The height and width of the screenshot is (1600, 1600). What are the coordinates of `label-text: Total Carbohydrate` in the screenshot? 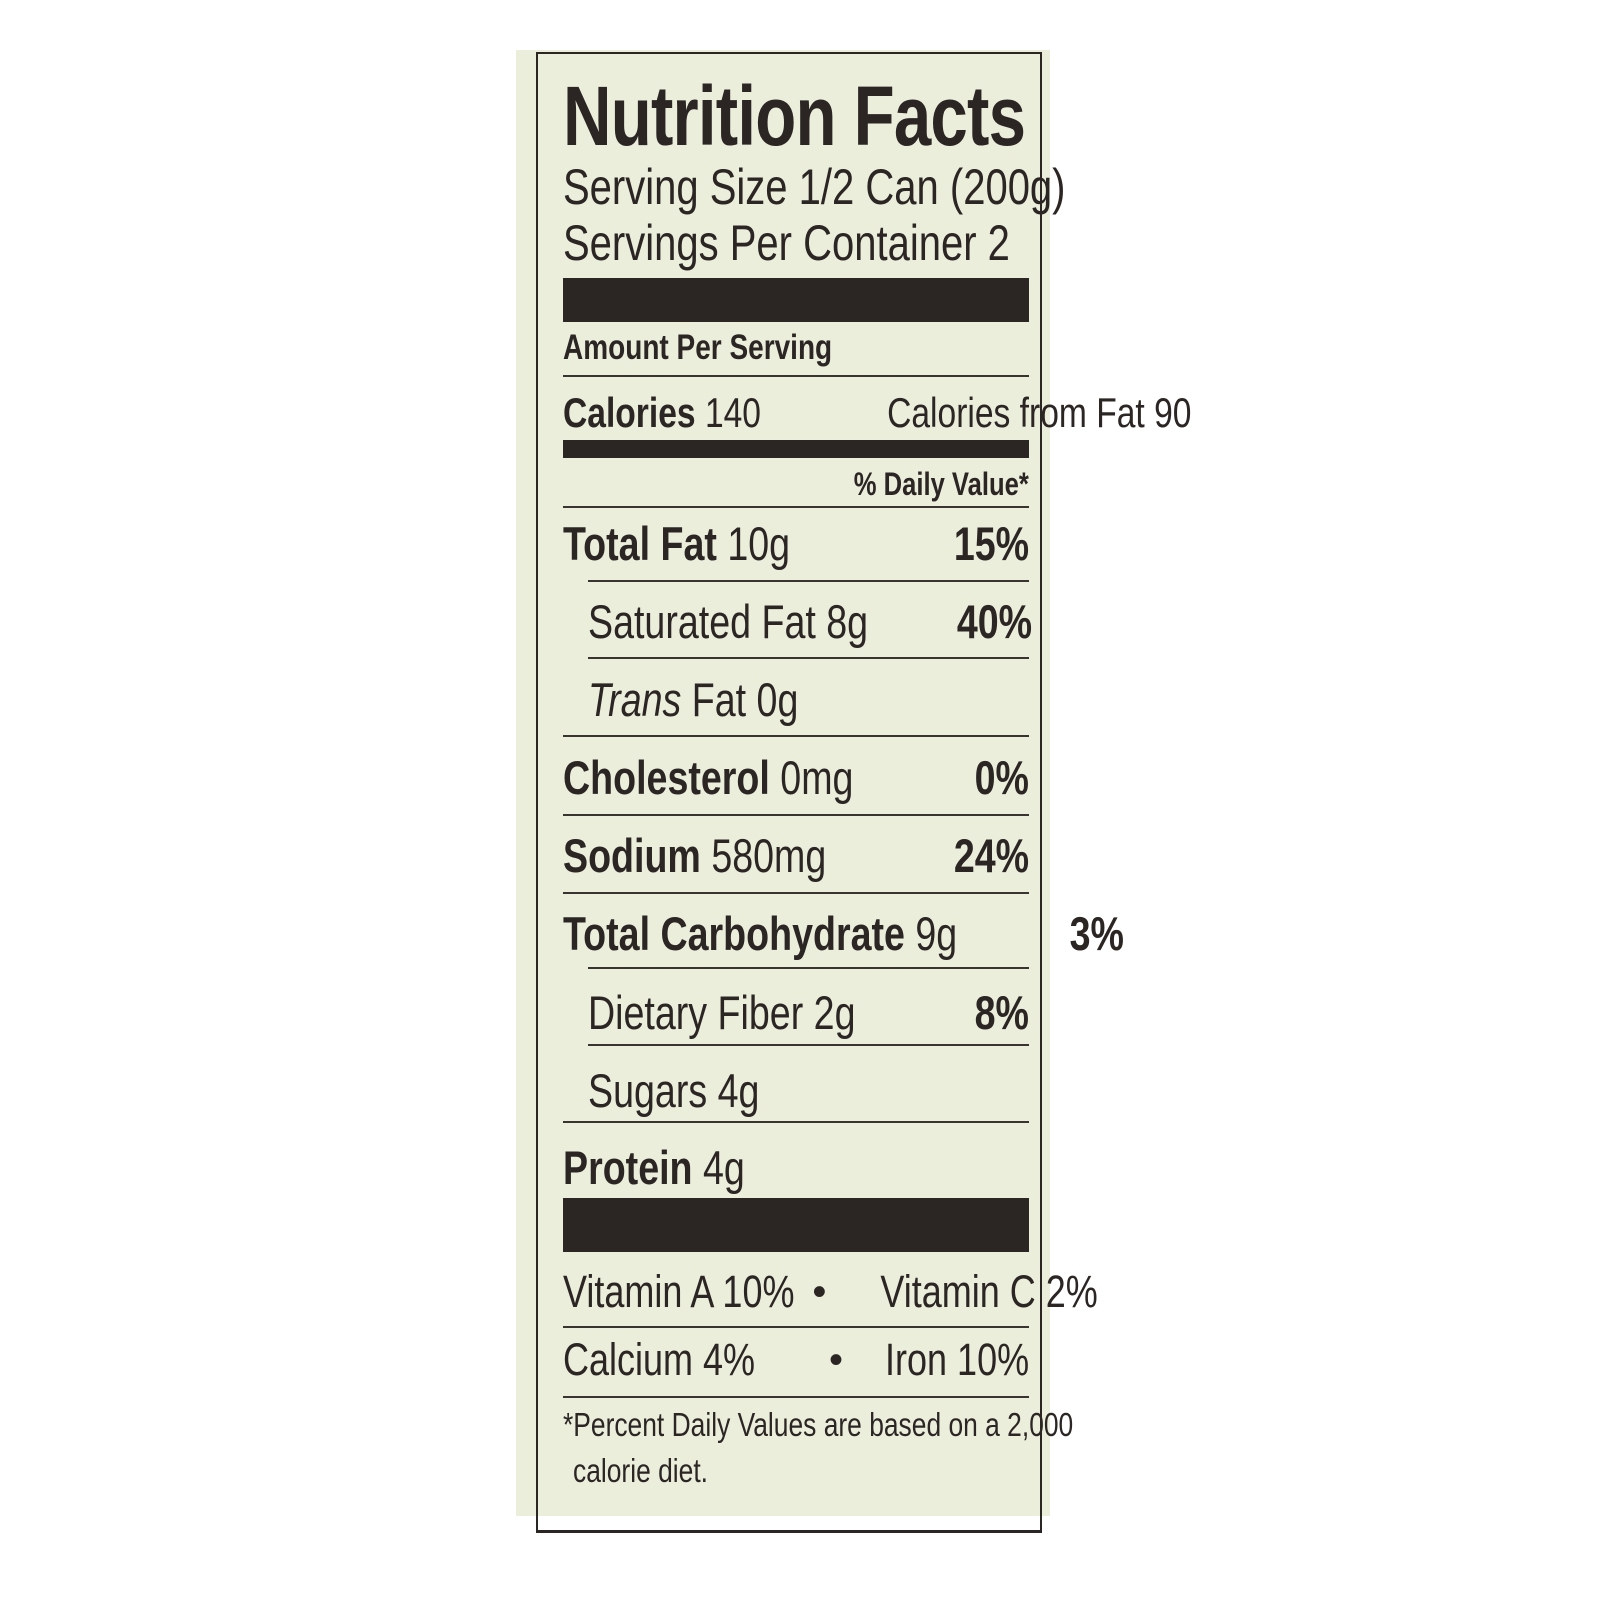 It's located at (734, 933).